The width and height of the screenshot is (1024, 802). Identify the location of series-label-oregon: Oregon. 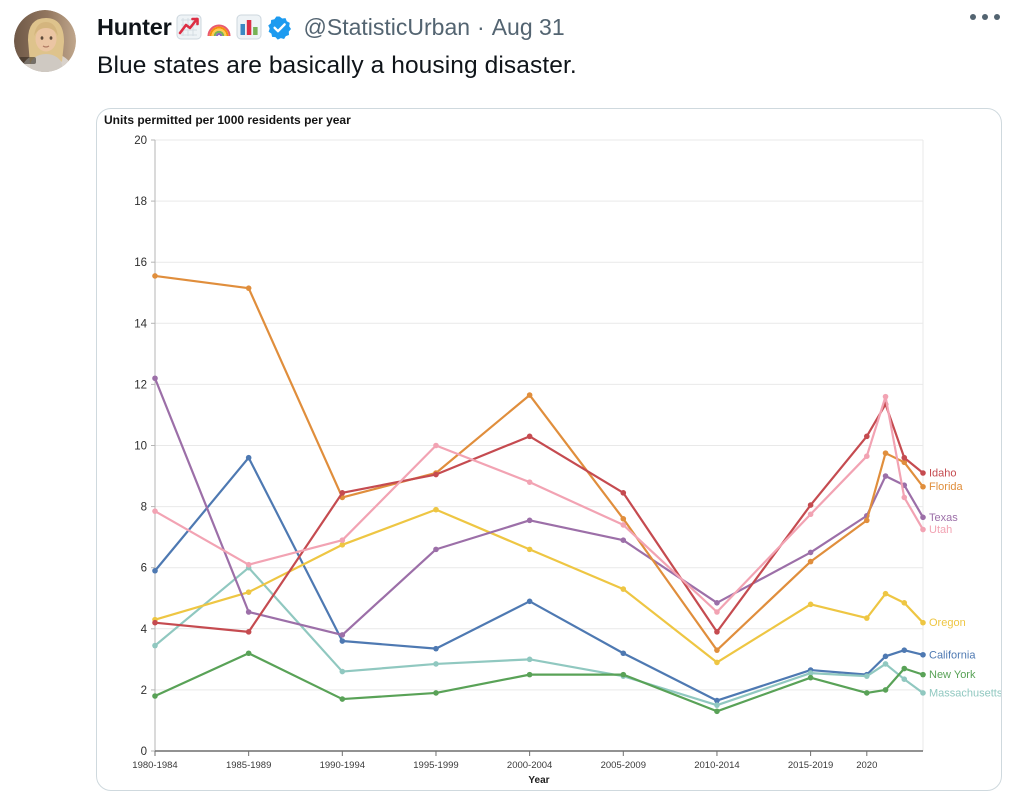
(947, 623).